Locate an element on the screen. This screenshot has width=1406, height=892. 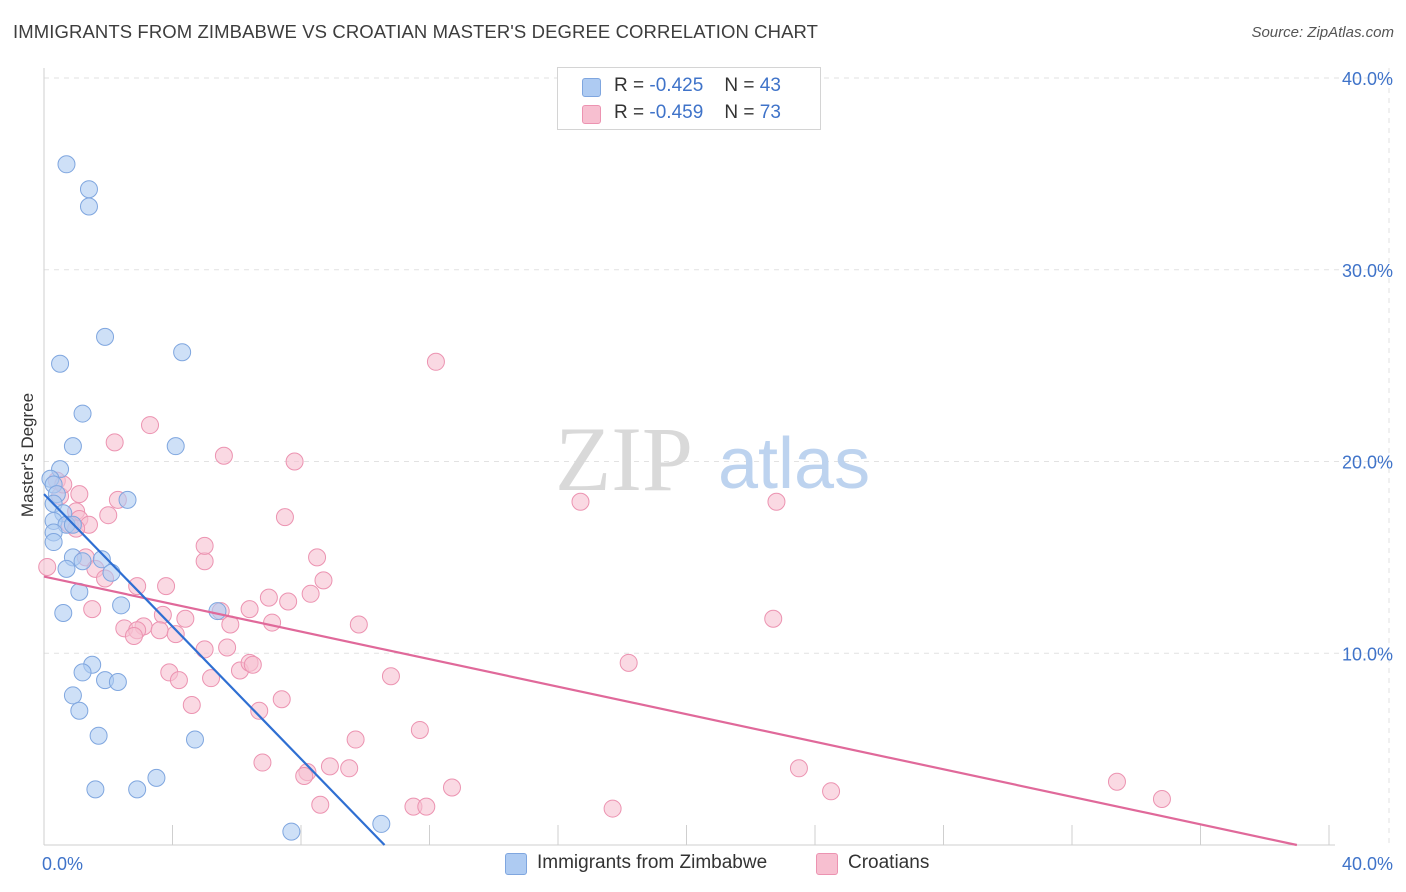
y-tick-label: 20.0% is located at coordinates (1367, 463).